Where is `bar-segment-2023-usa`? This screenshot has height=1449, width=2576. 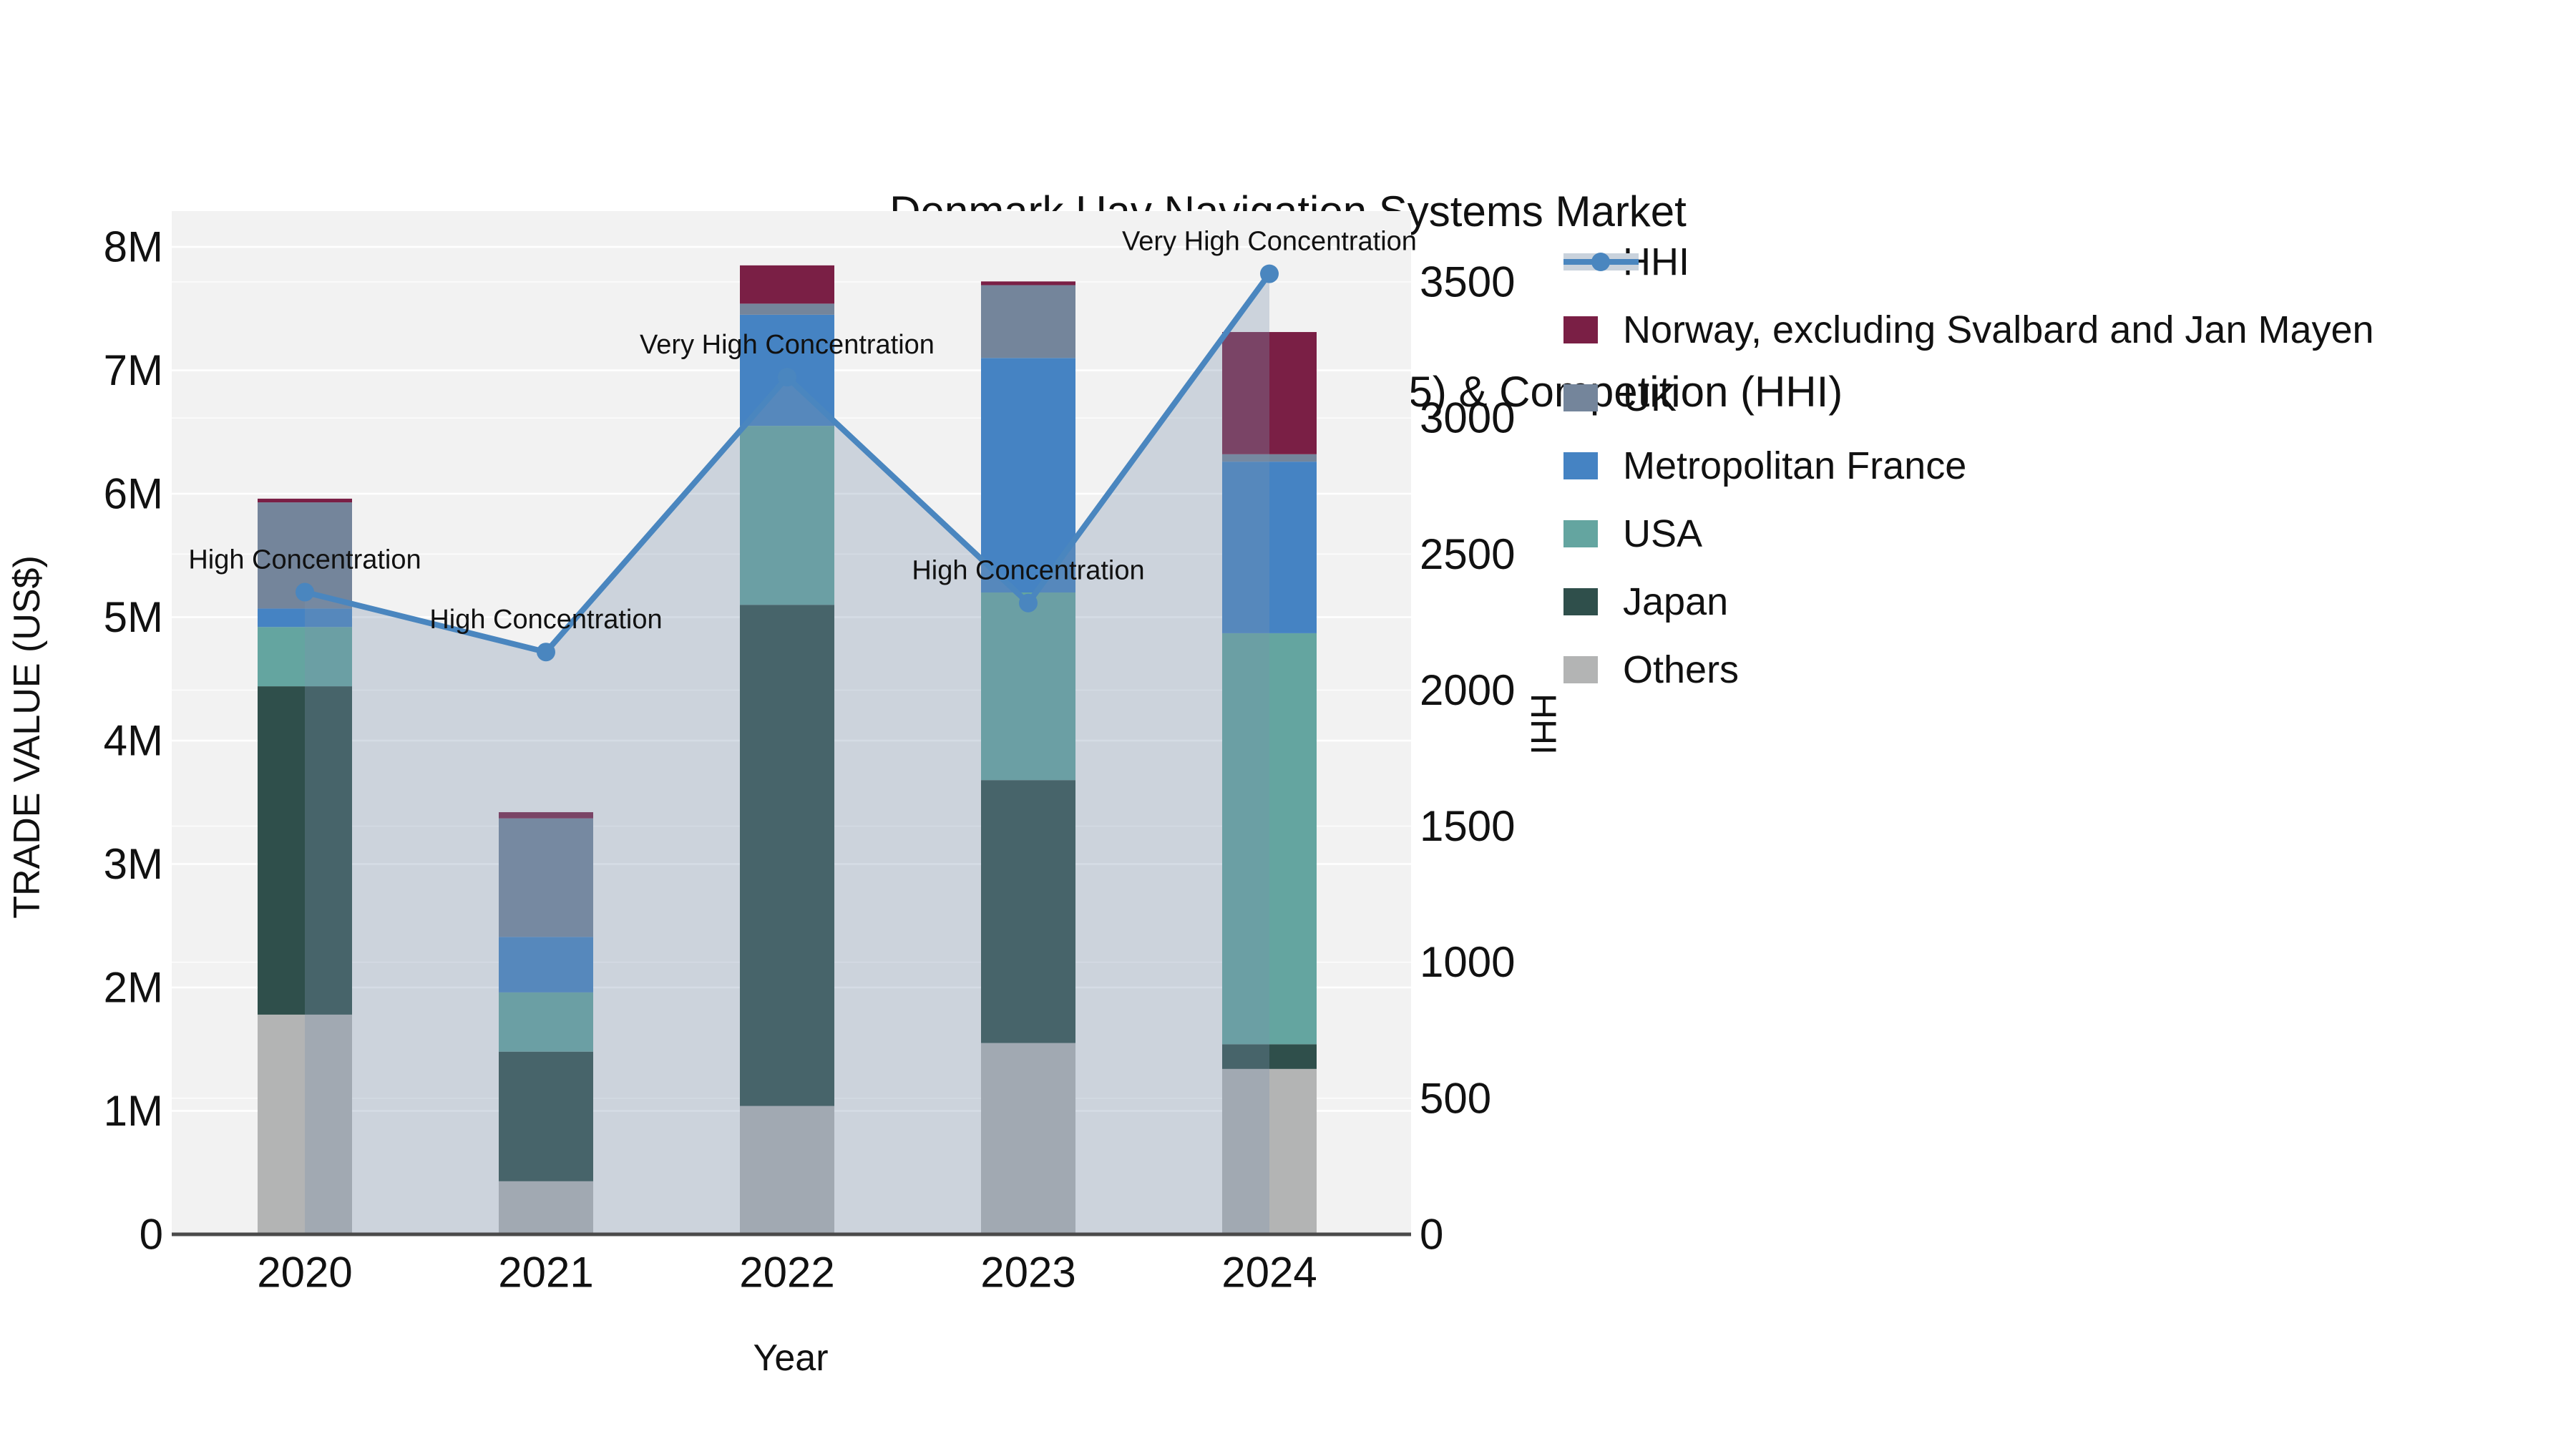 bar-segment-2023-usa is located at coordinates (1028, 686).